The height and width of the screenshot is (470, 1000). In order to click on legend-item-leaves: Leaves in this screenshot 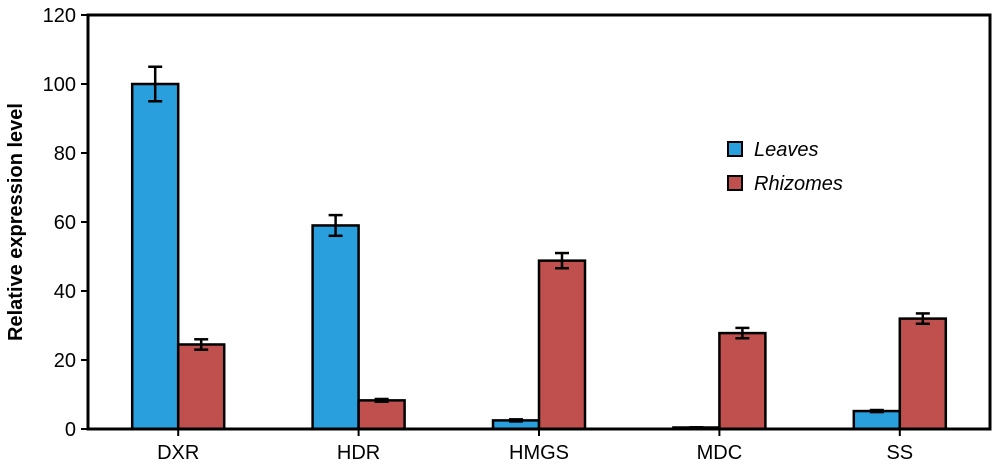, I will do `click(773, 150)`.